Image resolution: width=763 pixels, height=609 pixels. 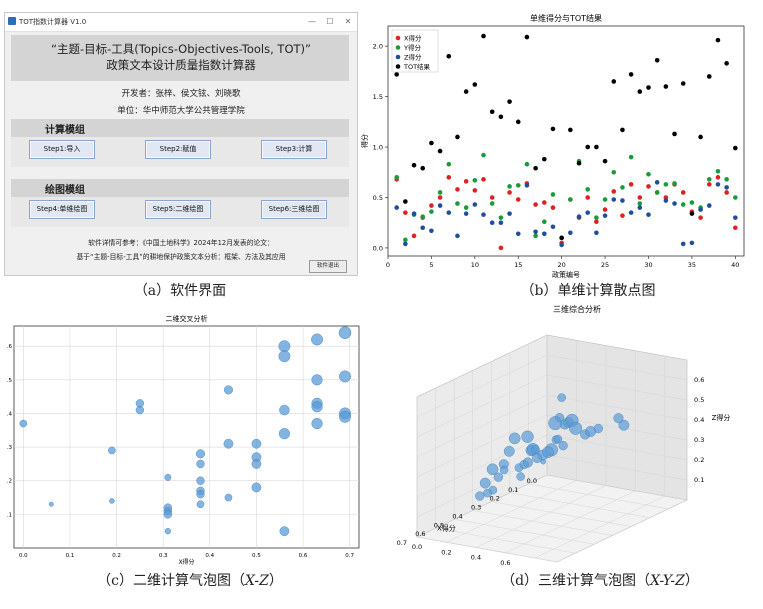 I want to click on y-tick-label: .3, so click(x=10, y=448).